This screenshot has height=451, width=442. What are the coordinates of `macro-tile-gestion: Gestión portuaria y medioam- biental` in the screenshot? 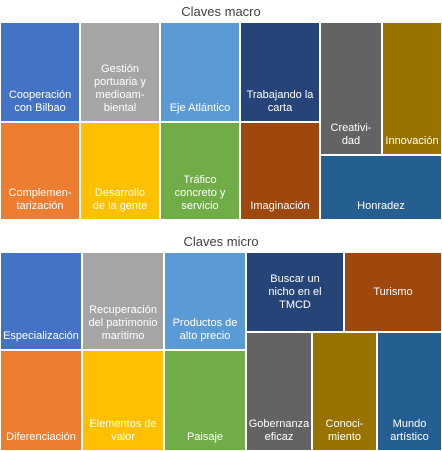 It's located at (120, 72).